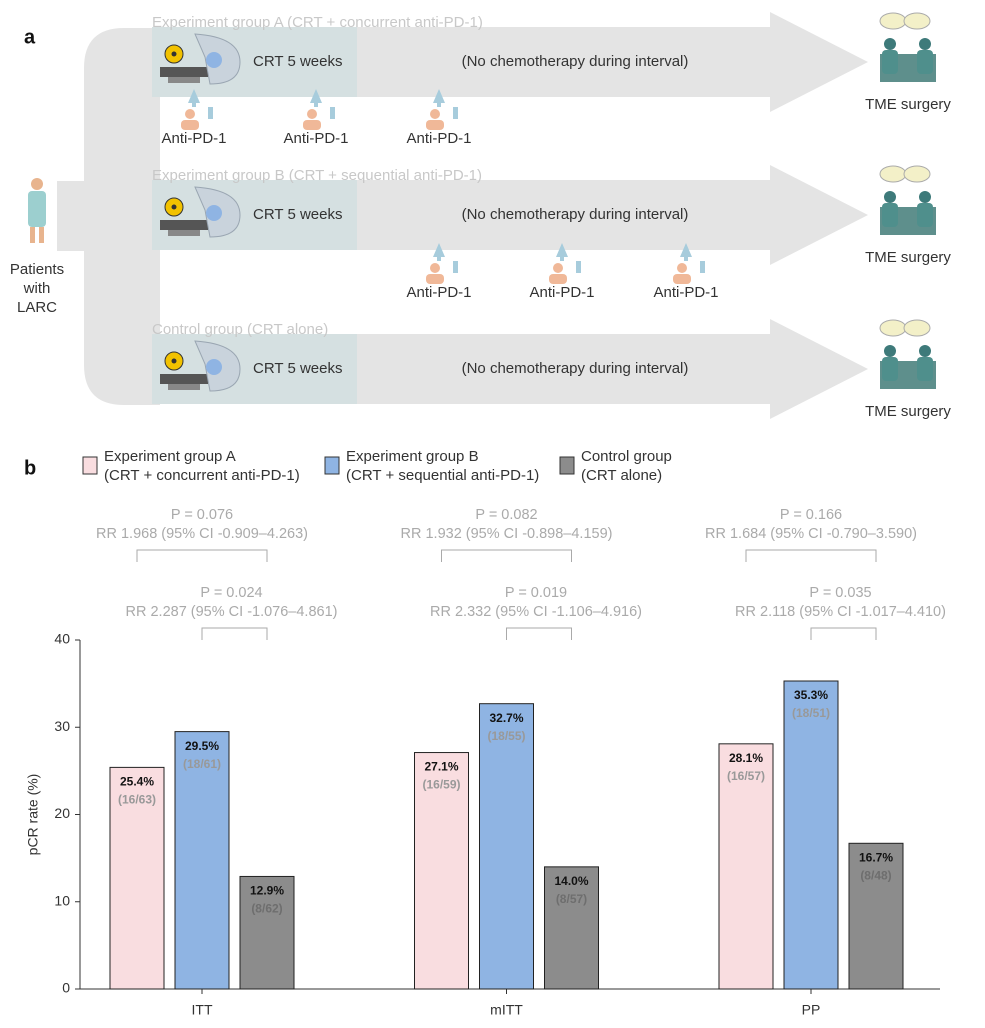 The height and width of the screenshot is (1028, 985). What do you see at coordinates (202, 534) in the screenshot?
I see `rr-value: RR 1.968 (95% CI -0.909–4.263)` at bounding box center [202, 534].